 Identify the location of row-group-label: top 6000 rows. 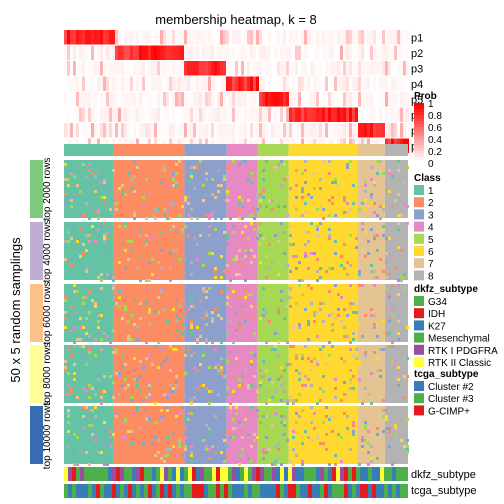
(47, 313).